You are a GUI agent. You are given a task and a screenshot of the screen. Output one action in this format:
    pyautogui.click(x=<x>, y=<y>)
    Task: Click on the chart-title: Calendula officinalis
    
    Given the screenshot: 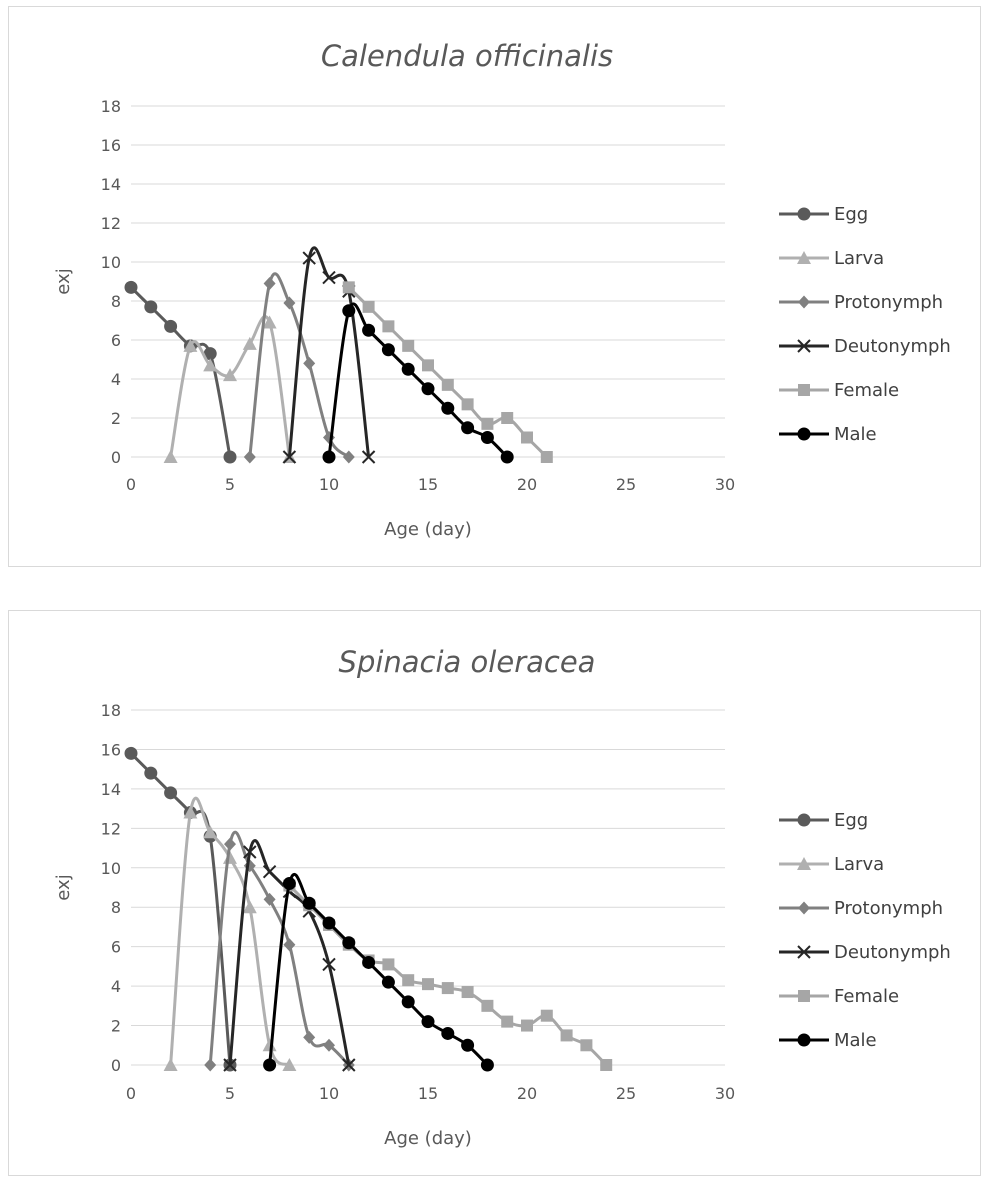 What is the action you would take?
    pyautogui.click(x=467, y=56)
    